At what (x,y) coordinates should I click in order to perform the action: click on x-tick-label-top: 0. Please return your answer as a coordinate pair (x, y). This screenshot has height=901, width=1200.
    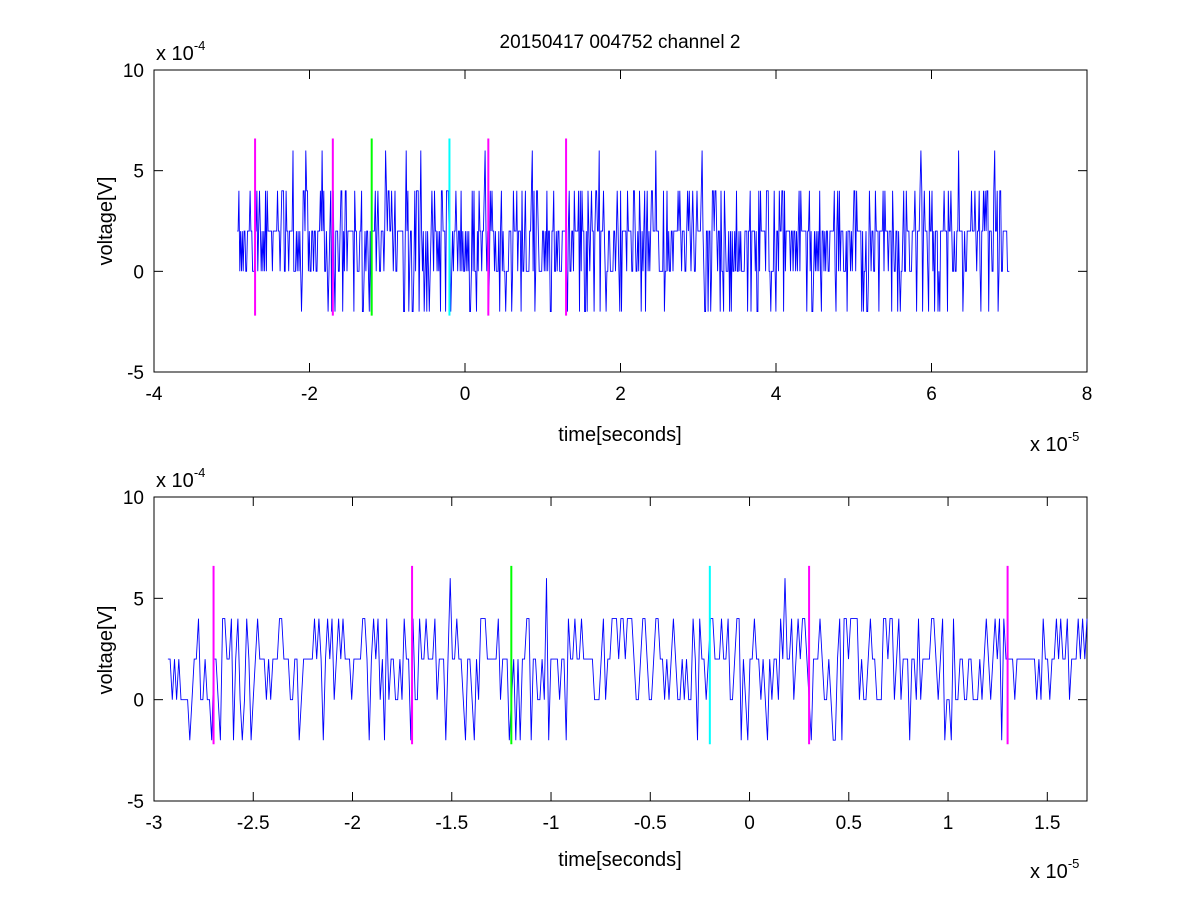
    Looking at the image, I should click on (465, 394).